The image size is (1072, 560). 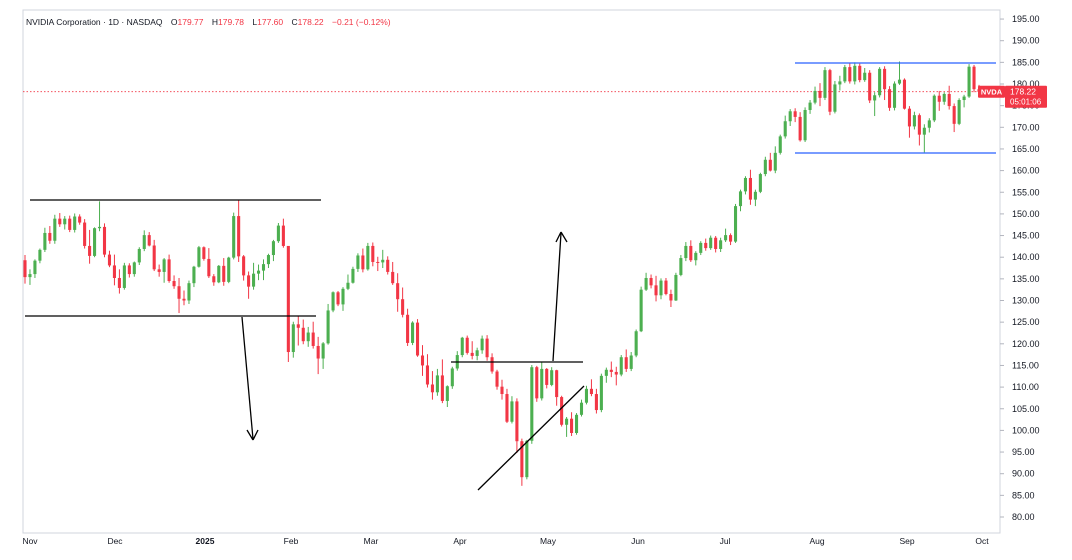 I want to click on y-tick-label: 190.00, so click(x=1026, y=41).